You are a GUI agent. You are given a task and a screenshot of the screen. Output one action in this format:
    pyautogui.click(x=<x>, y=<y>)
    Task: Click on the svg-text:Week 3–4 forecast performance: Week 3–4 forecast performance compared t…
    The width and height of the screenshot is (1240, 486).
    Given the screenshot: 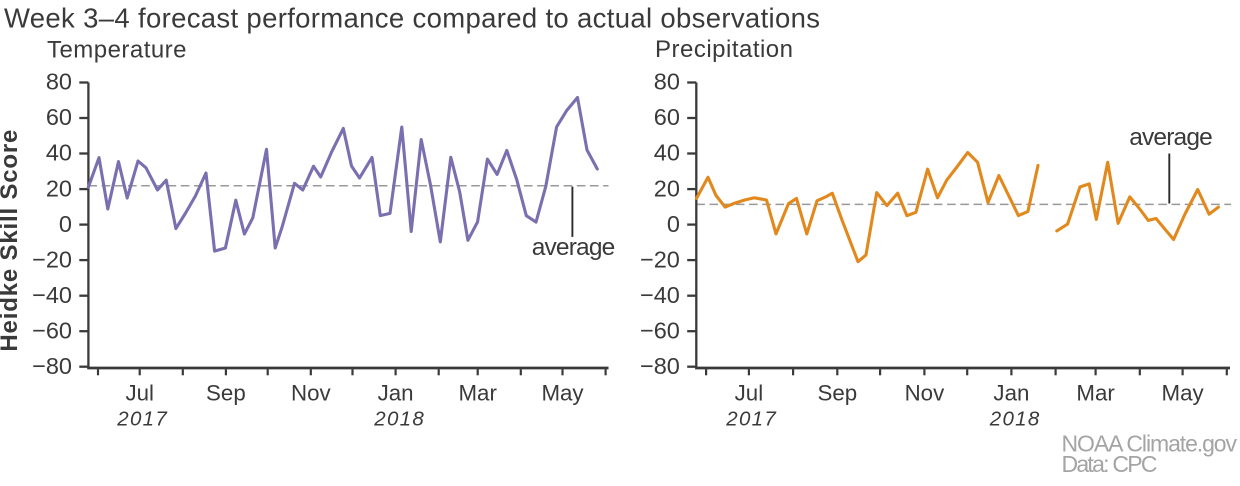 What is the action you would take?
    pyautogui.click(x=412, y=18)
    